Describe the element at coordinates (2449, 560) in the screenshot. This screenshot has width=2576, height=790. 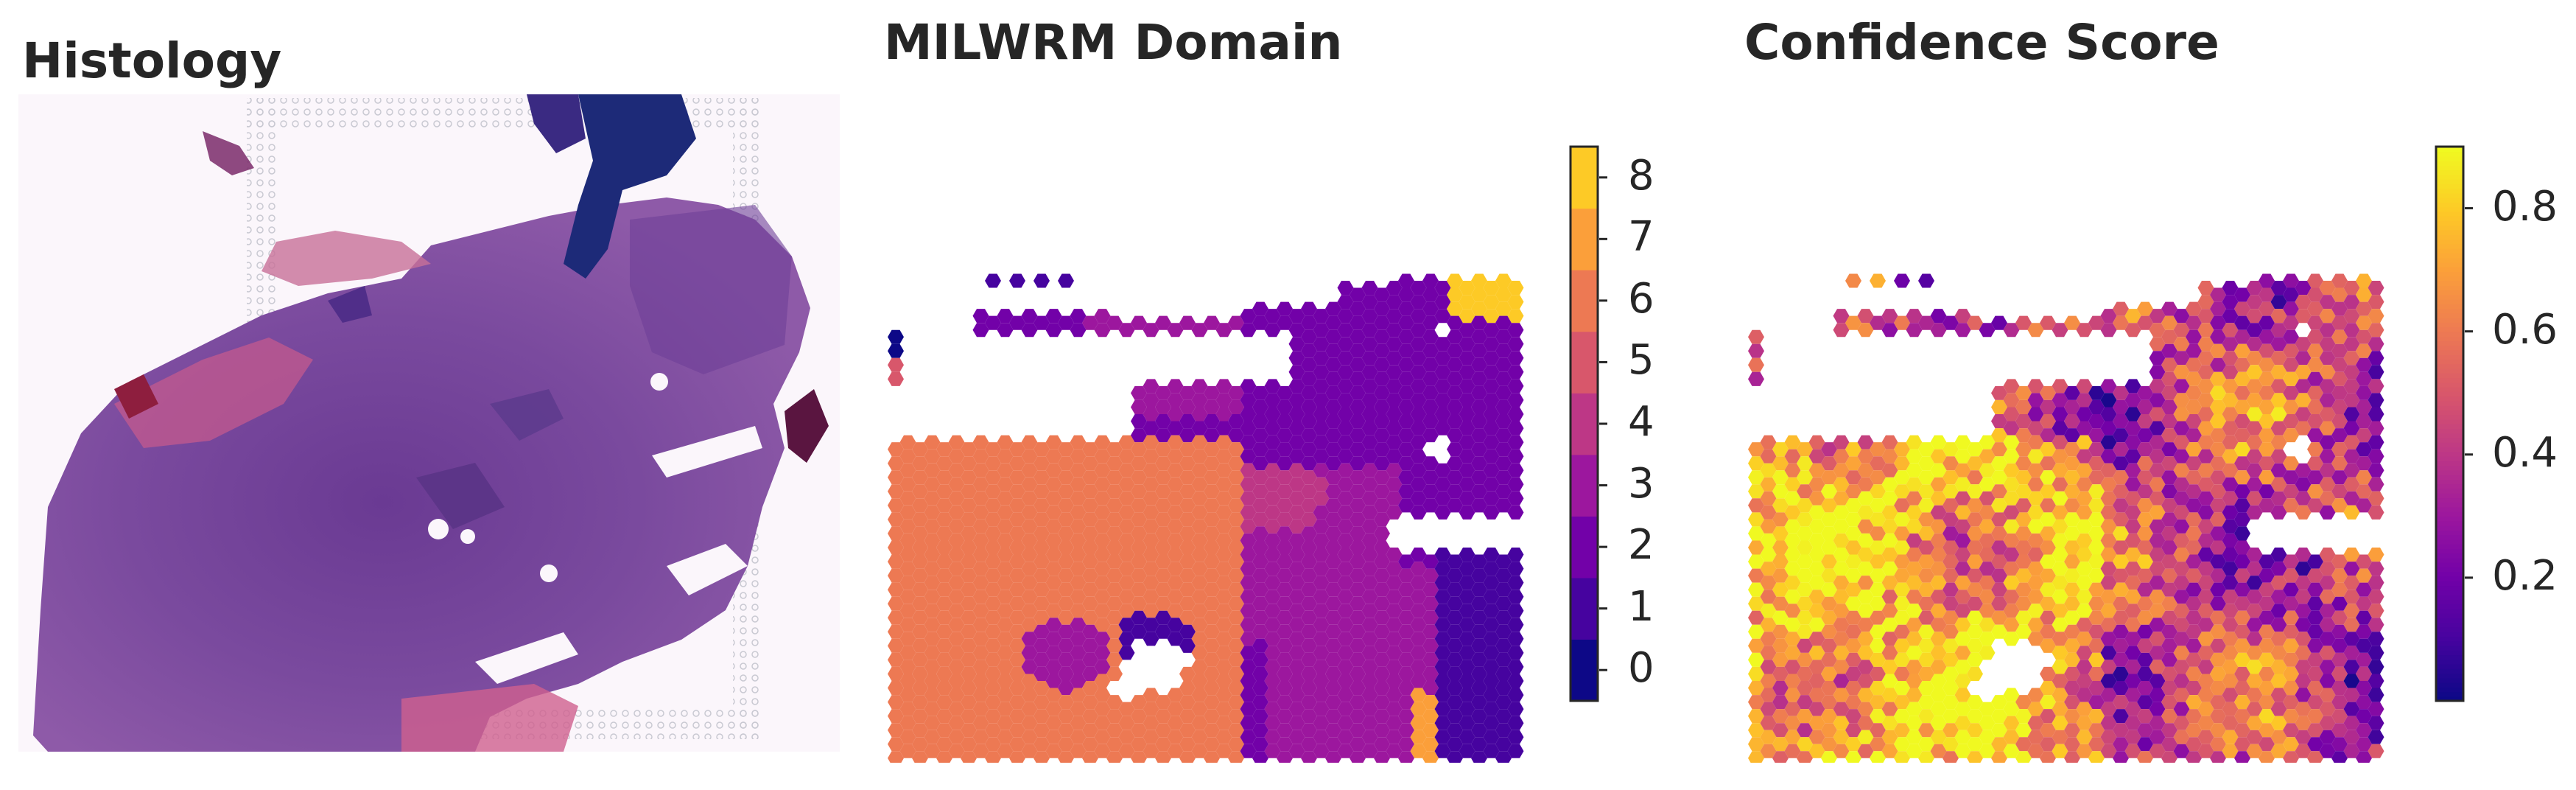
I see `colorbar-gradient-step` at that location.